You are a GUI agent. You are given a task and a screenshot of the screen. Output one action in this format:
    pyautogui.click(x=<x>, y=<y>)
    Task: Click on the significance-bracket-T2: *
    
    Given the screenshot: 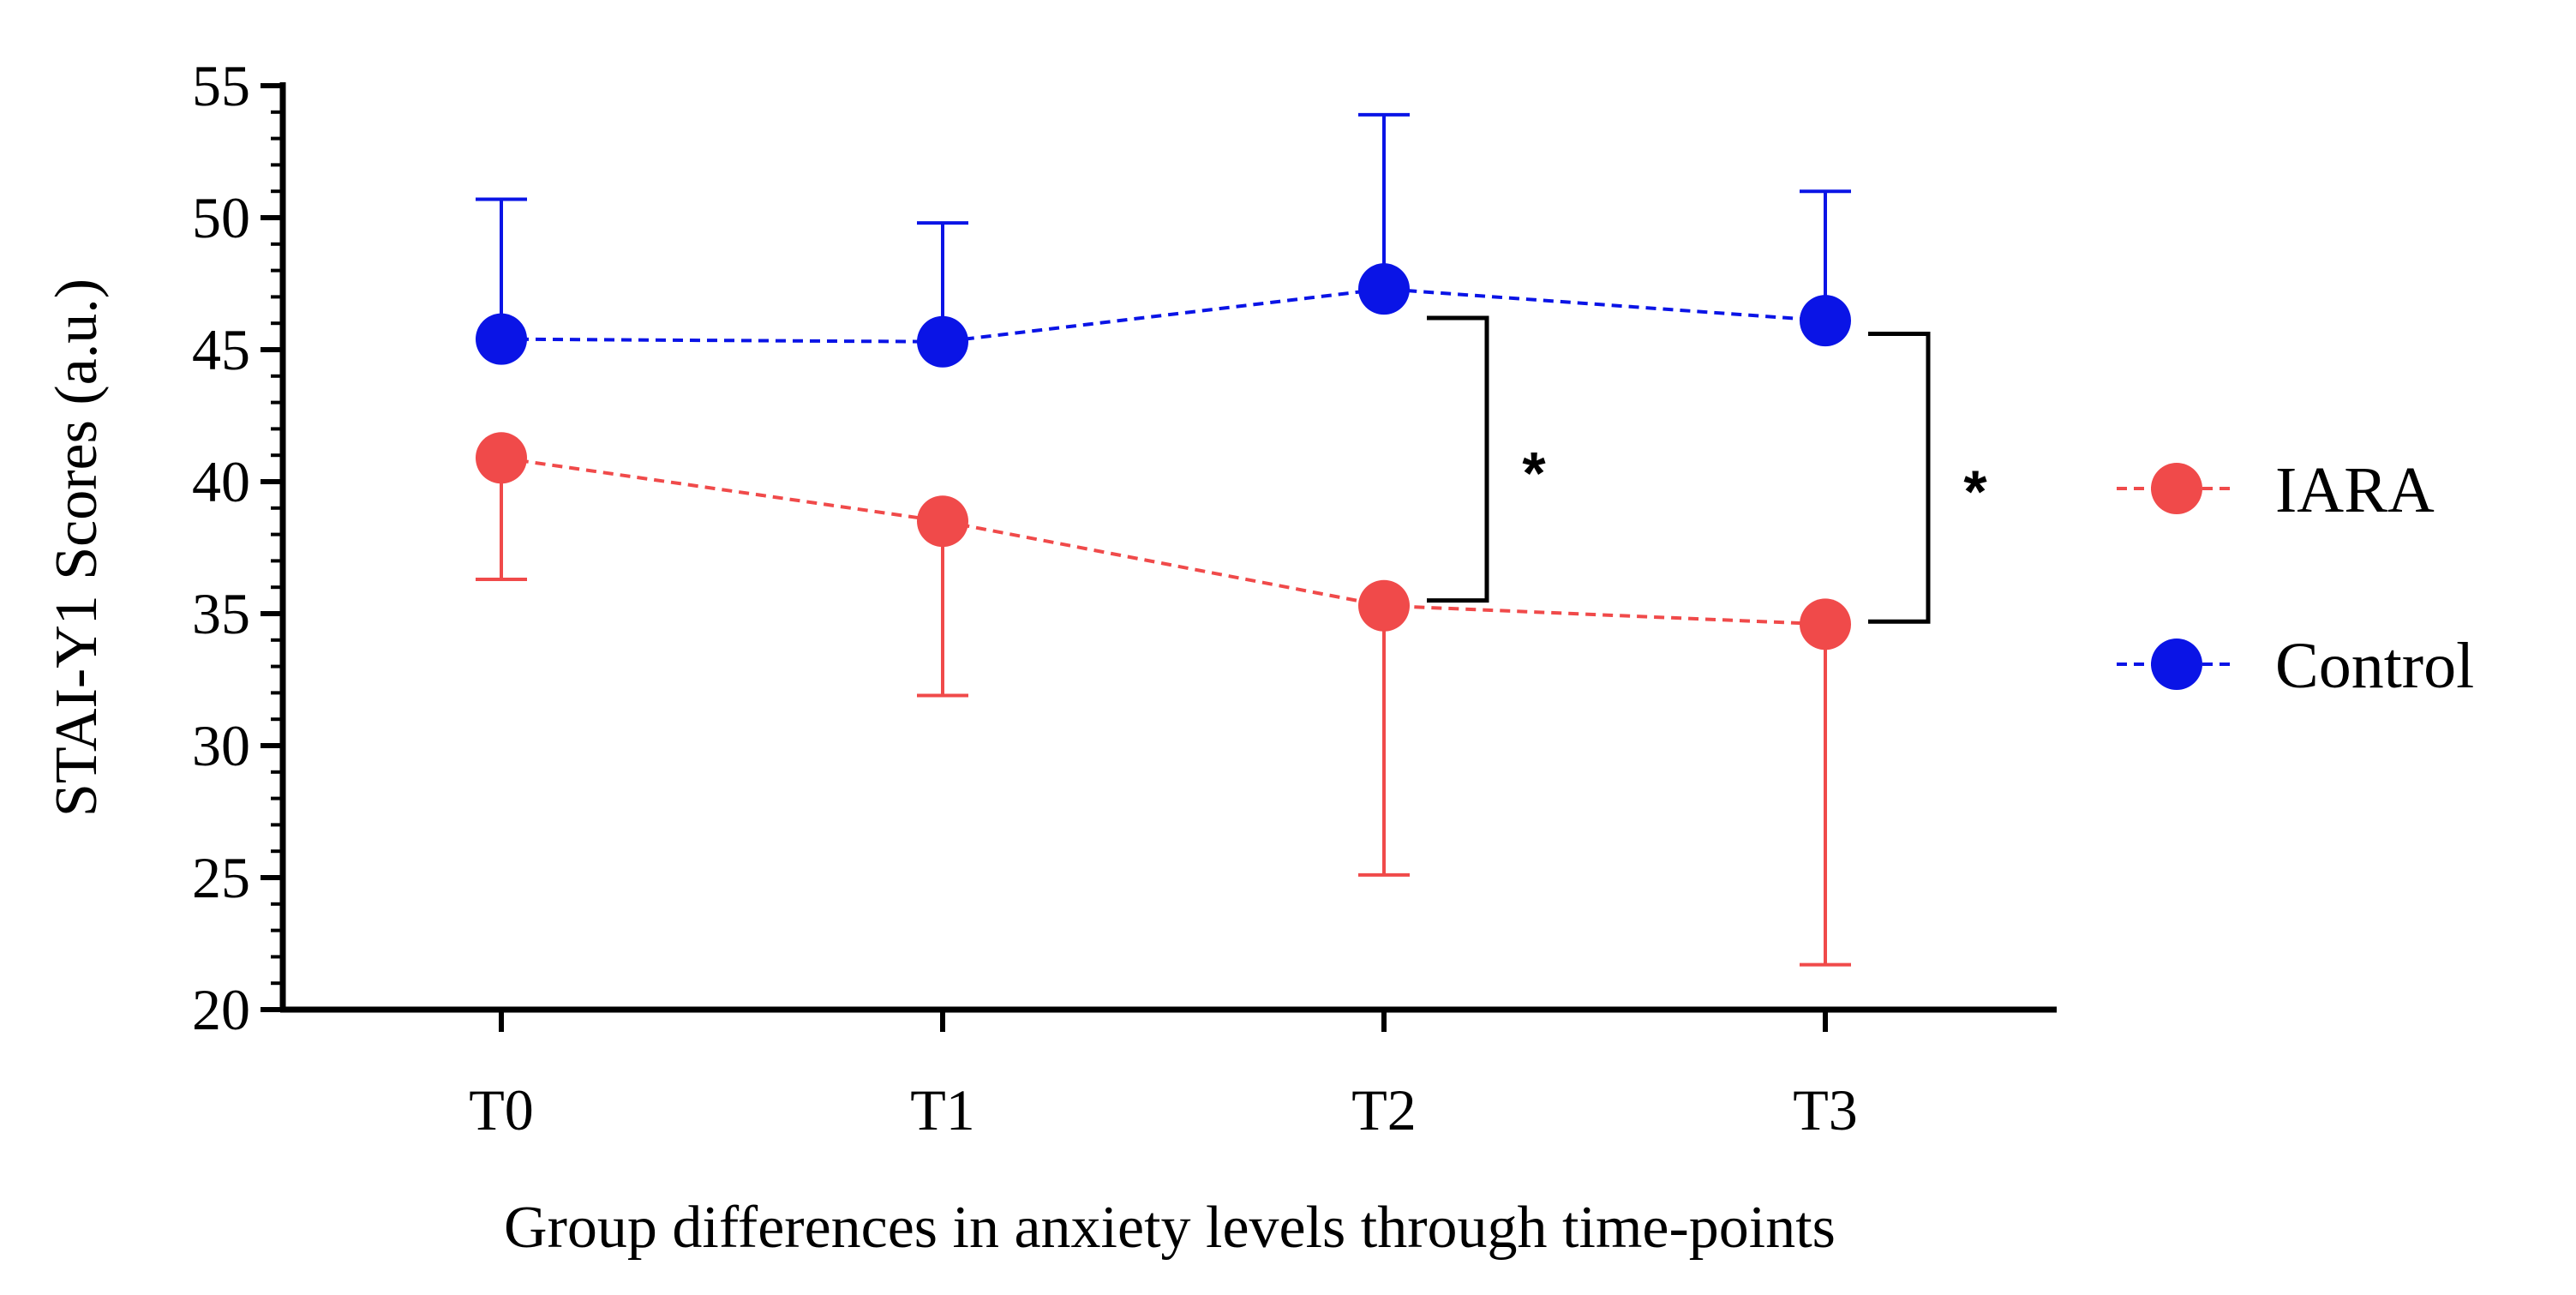 What is the action you would take?
    pyautogui.click(x=1486, y=459)
    